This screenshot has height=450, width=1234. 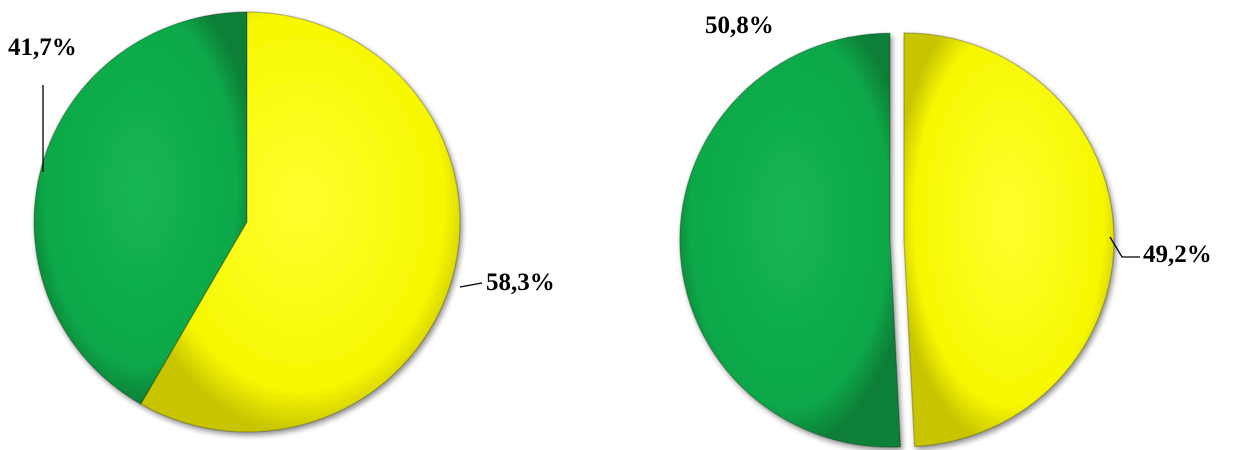 I want to click on pie-1-data-label-1: 41,7%, so click(x=42, y=47).